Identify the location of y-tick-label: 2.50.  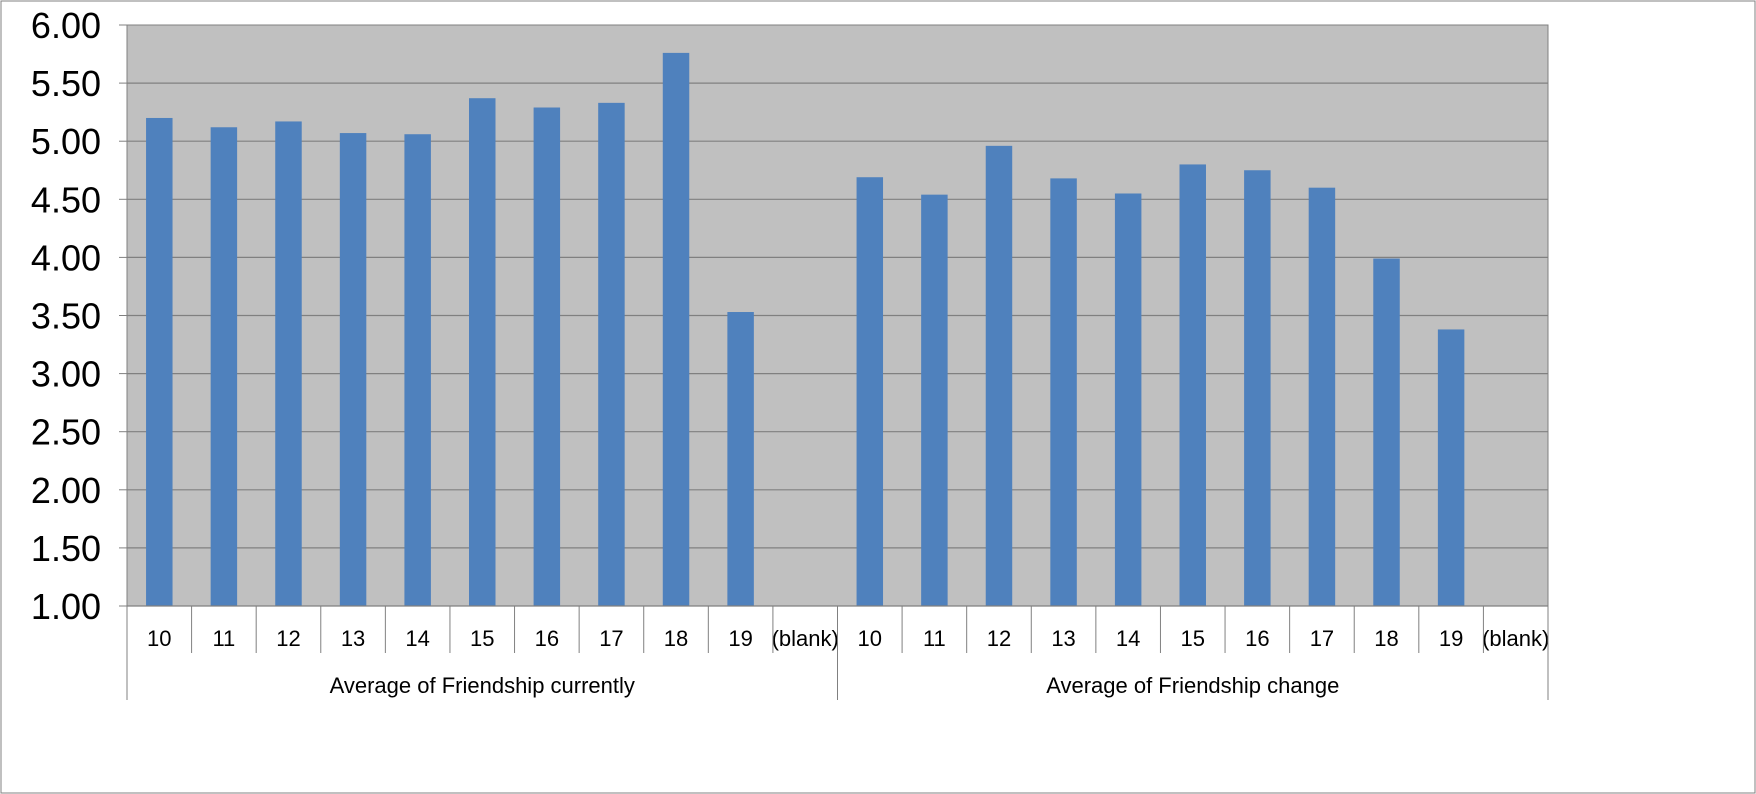
(66, 432).